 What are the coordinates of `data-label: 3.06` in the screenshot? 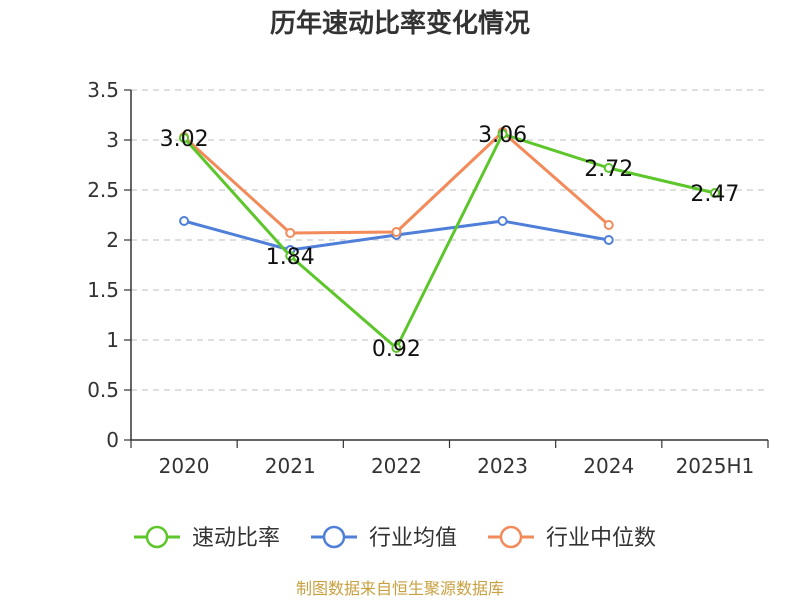 It's located at (502, 135).